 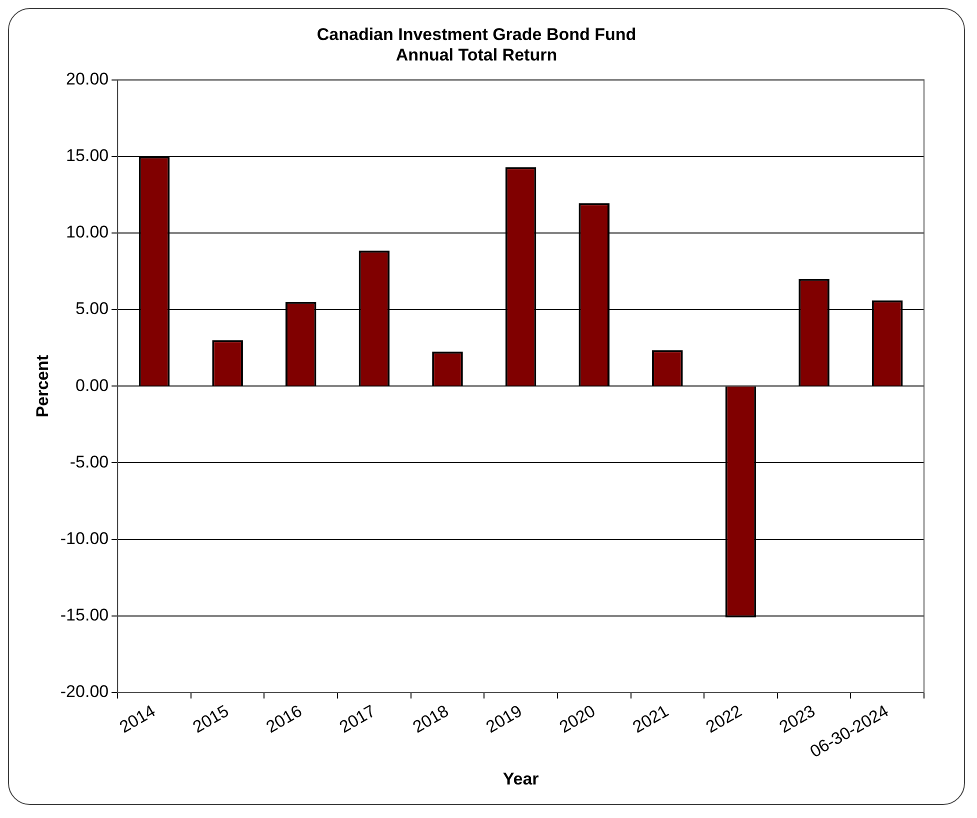 I want to click on x-tick-label: 2022, so click(x=724, y=719).